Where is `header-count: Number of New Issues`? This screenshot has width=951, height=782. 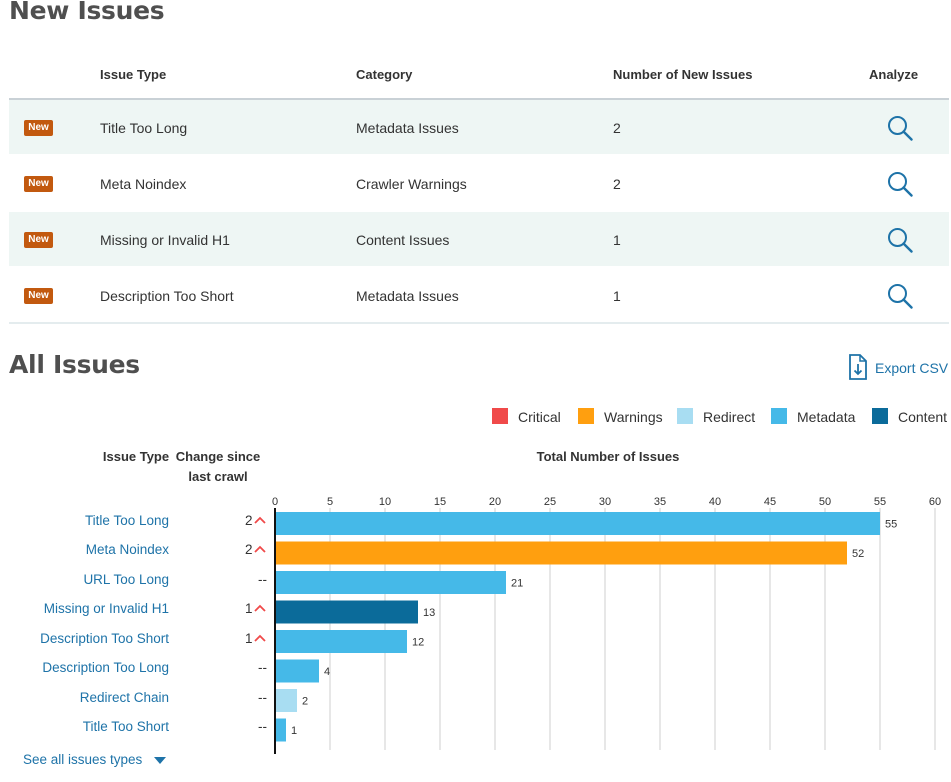 header-count: Number of New Issues is located at coordinates (683, 74).